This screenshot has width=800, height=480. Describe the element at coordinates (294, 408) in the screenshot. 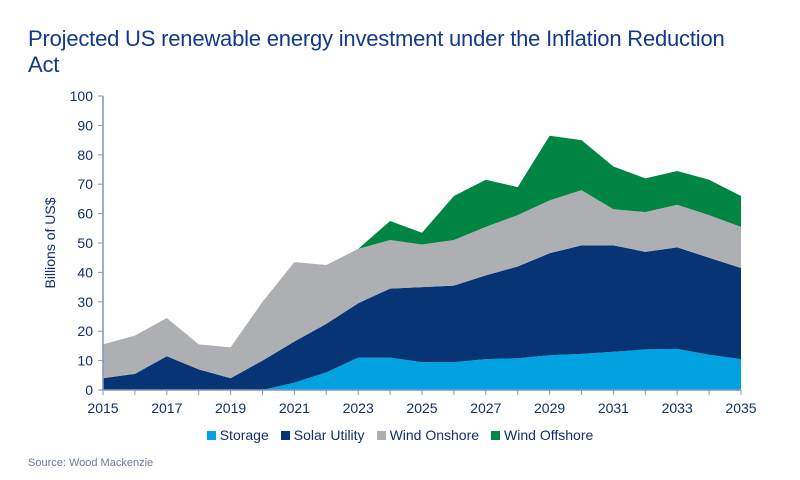

I see `x-tick-label: 2021` at that location.